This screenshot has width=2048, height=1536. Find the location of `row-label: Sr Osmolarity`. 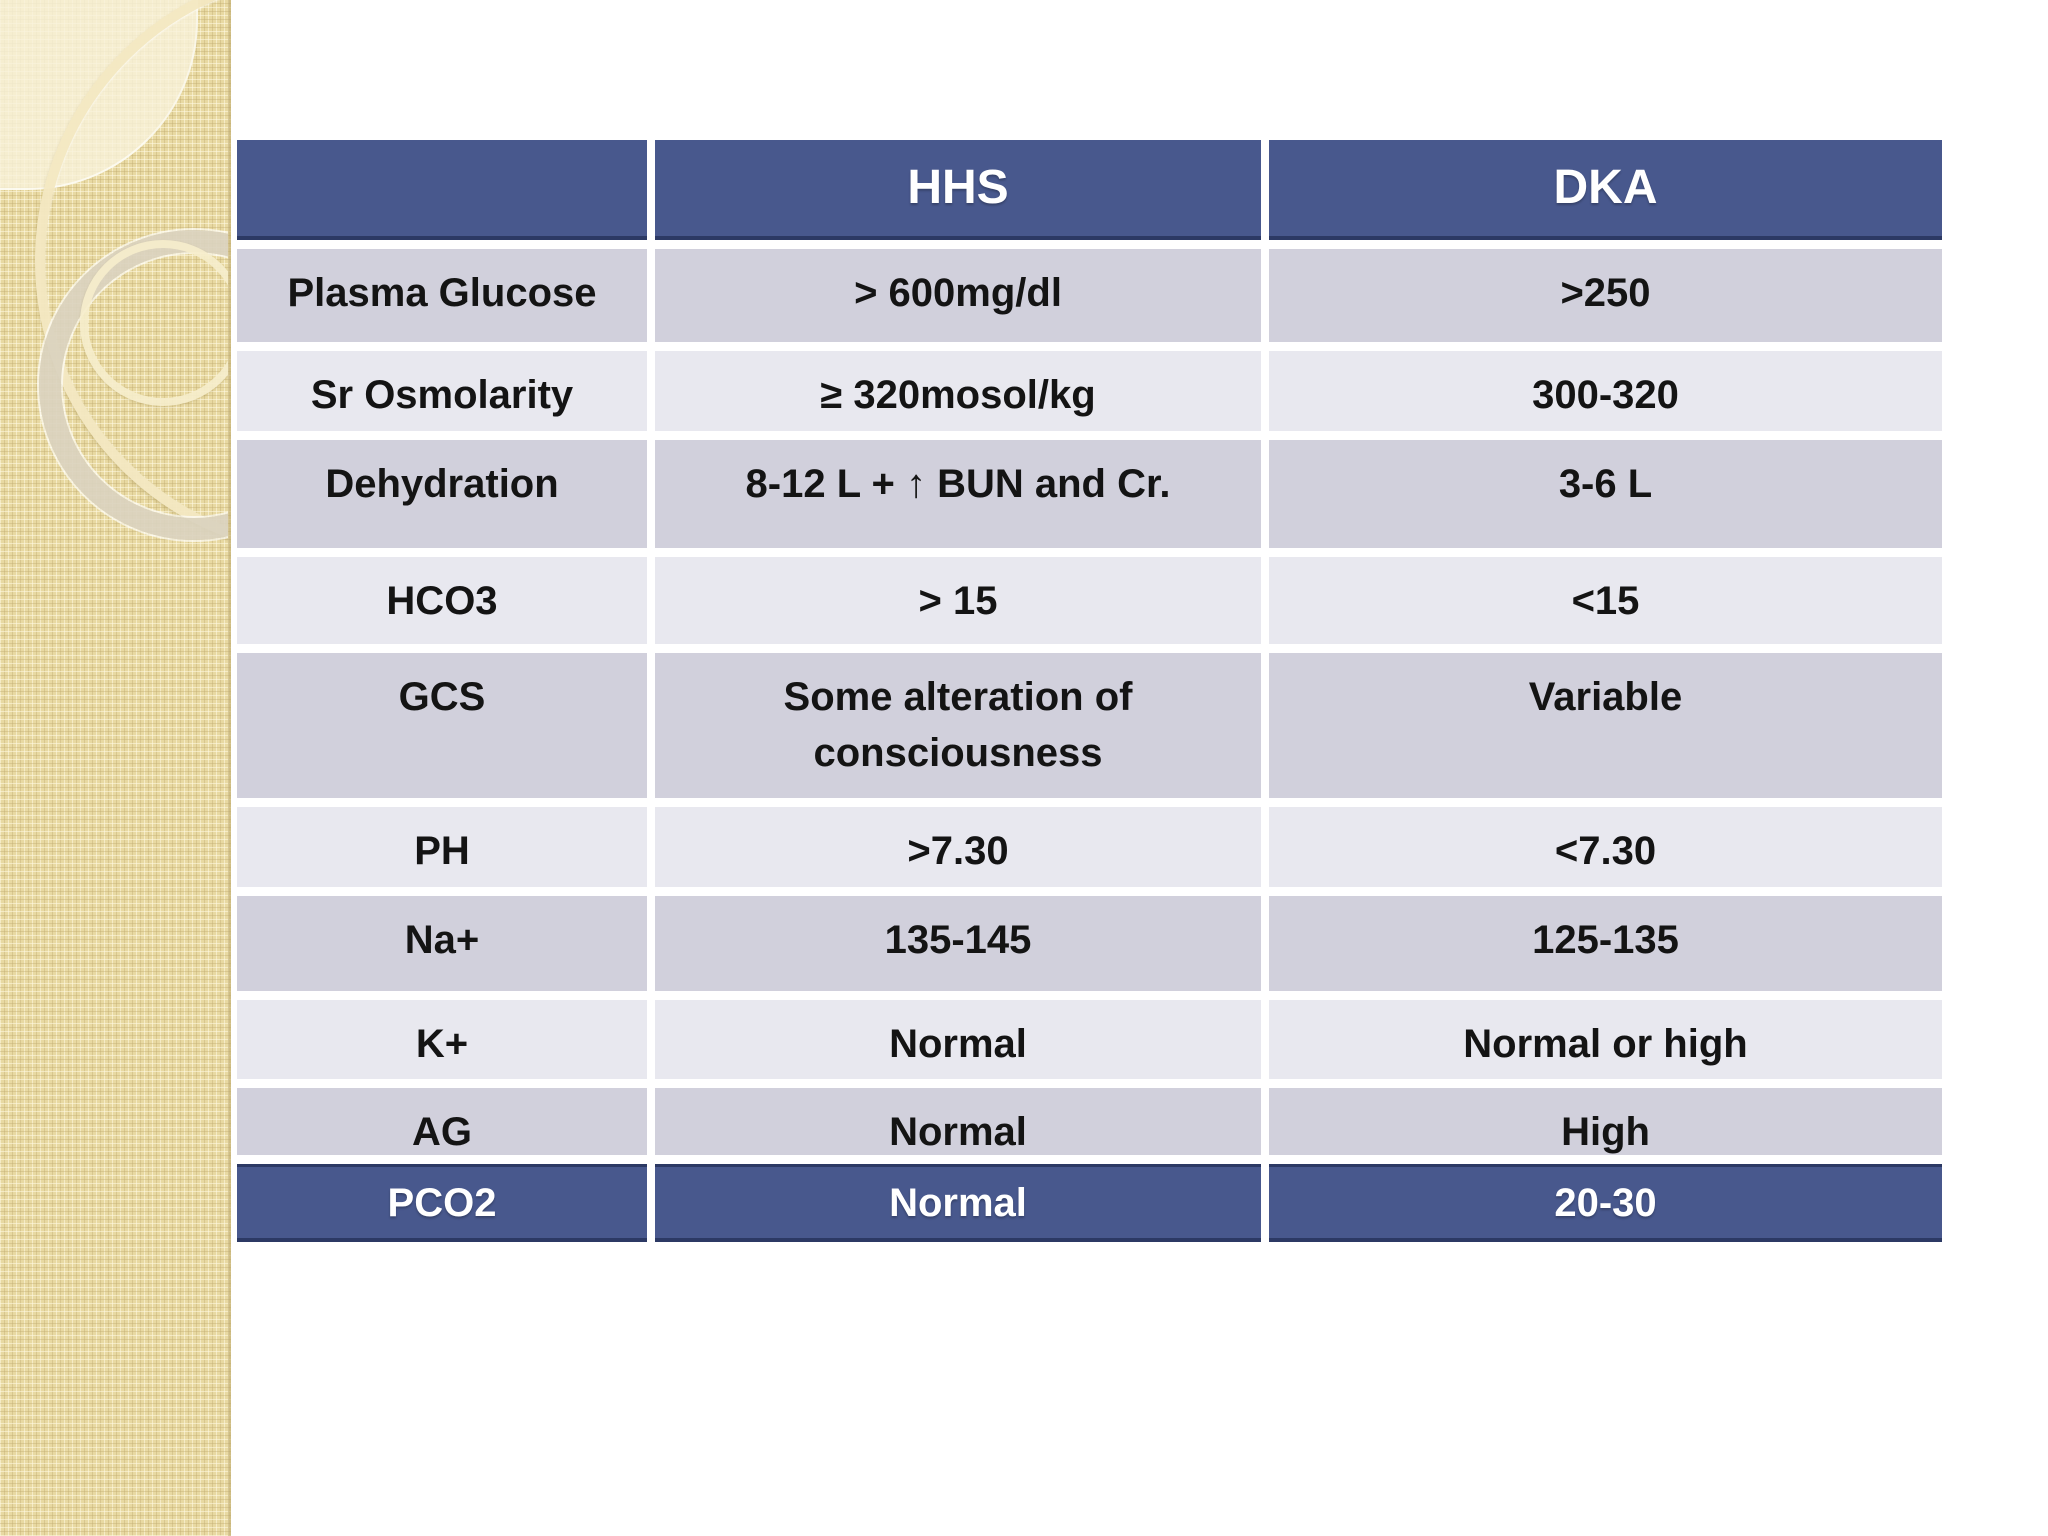

row-label: Sr Osmolarity is located at coordinates (442, 391).